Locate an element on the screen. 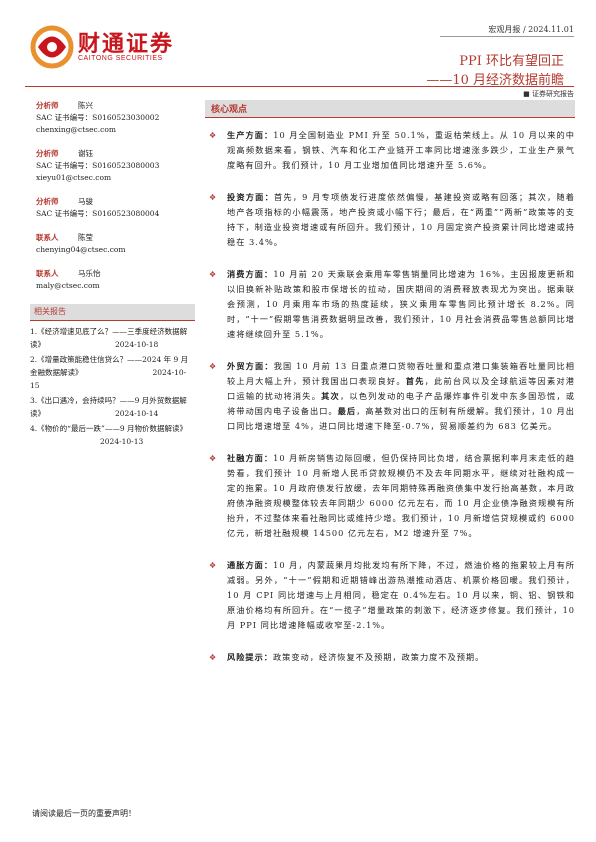 The image size is (596, 842). point-lead: 消费方面： is located at coordinates (250, 274).